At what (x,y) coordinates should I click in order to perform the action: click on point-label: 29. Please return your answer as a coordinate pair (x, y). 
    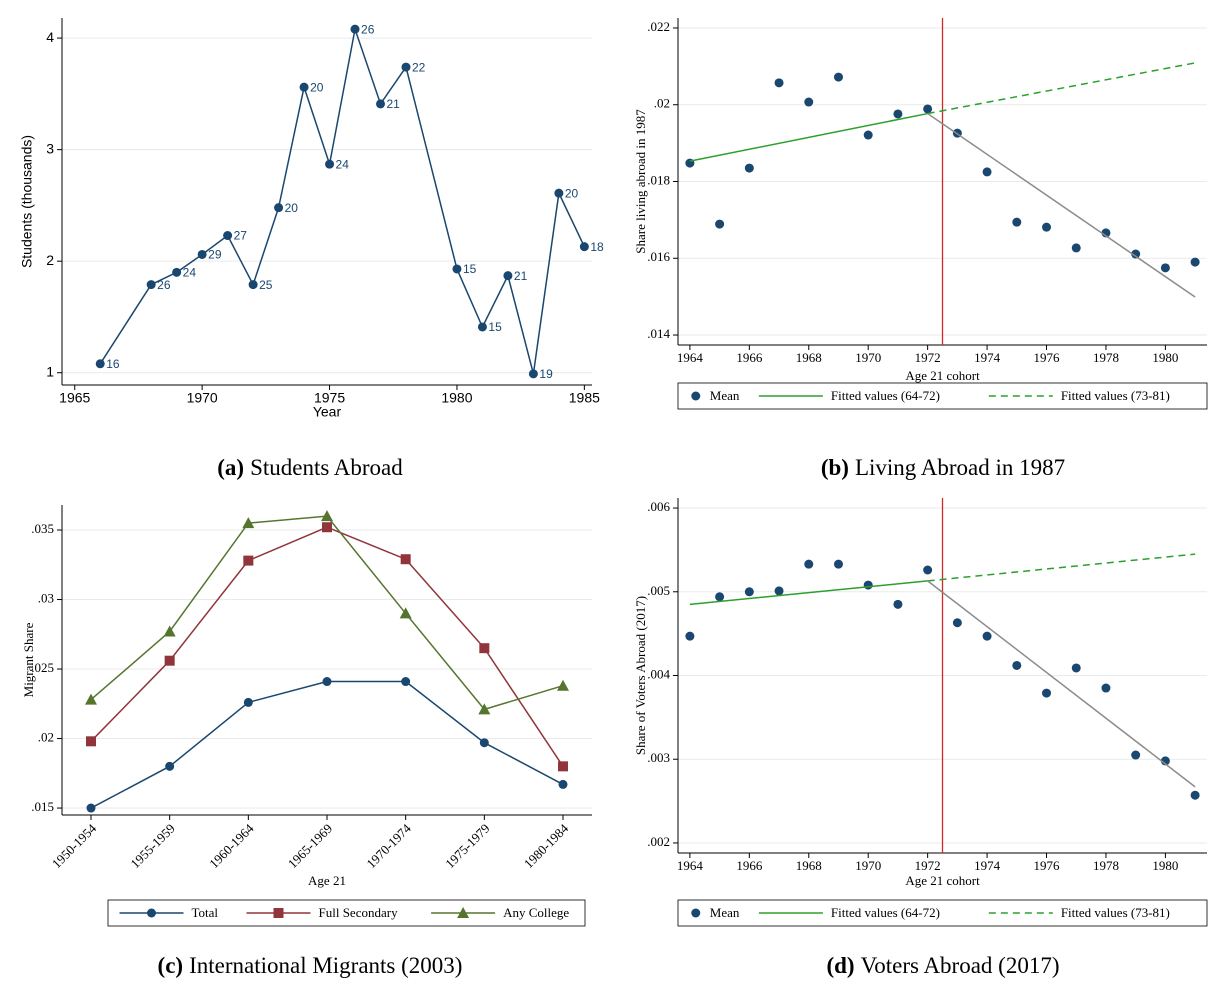
    Looking at the image, I should click on (215, 255).